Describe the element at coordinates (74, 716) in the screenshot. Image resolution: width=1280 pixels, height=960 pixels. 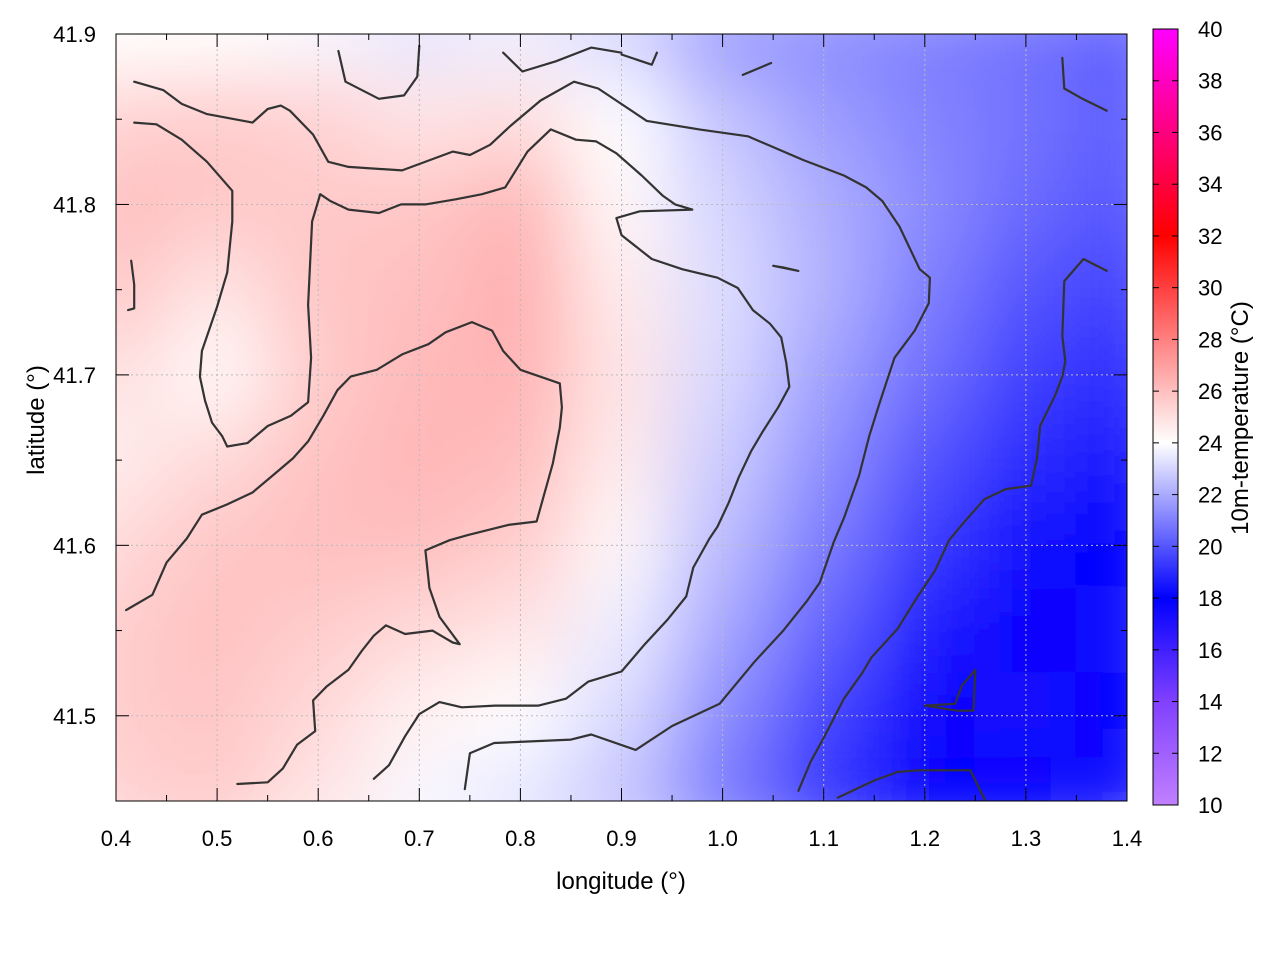
I see `y-tick-label: 41.5` at that location.